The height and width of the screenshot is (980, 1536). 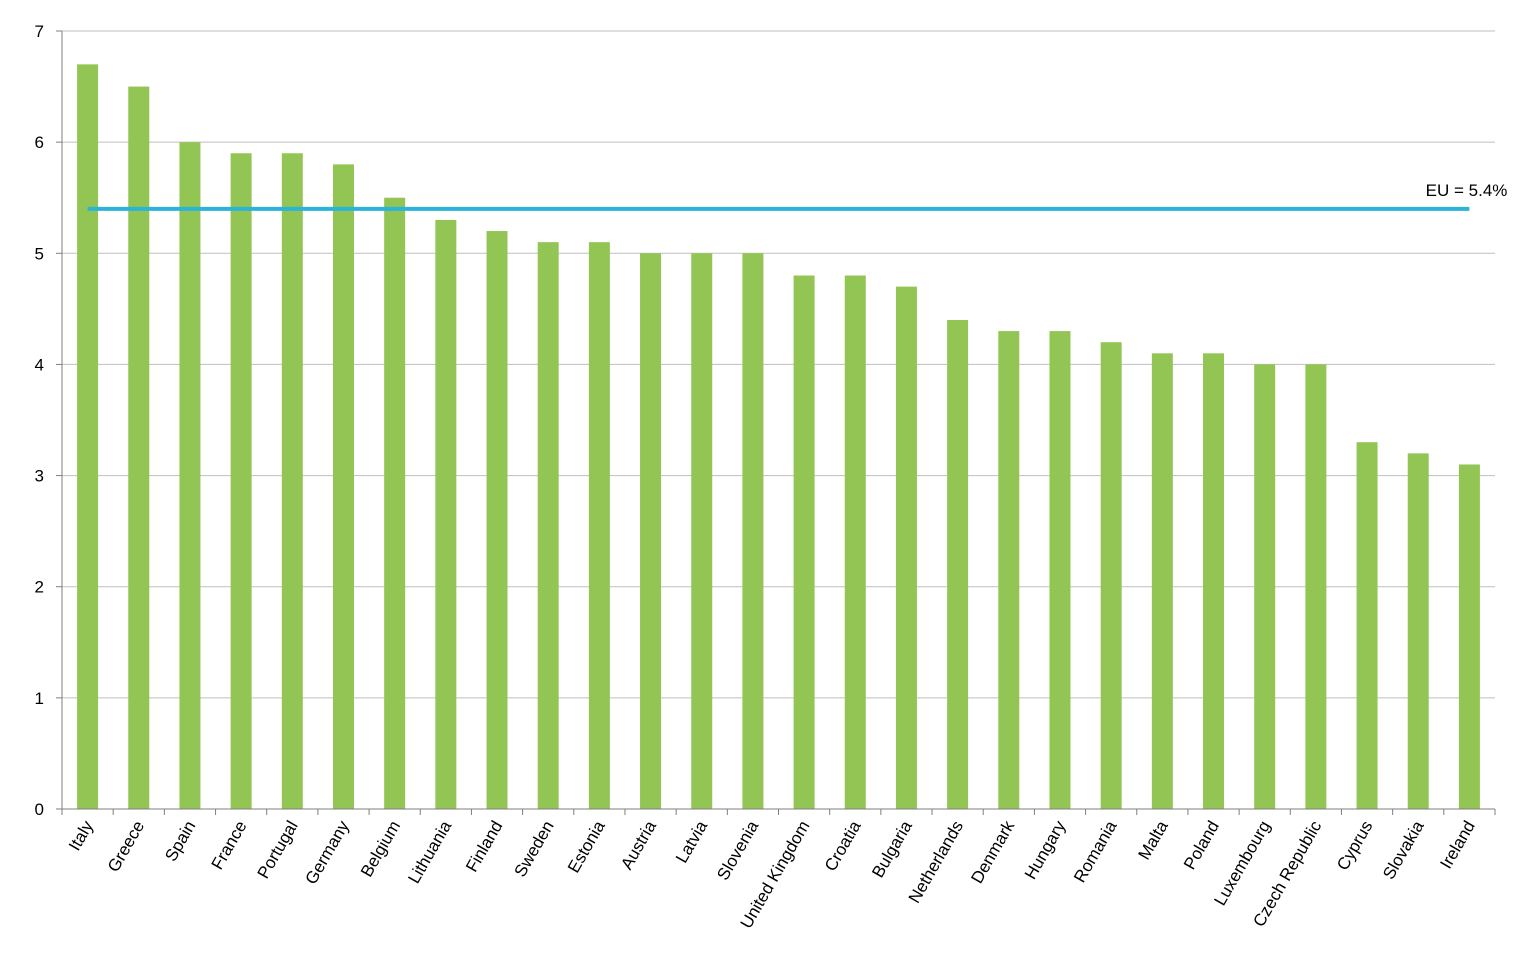 What do you see at coordinates (737, 850) in the screenshot?
I see `x-category-label: Slovenia` at bounding box center [737, 850].